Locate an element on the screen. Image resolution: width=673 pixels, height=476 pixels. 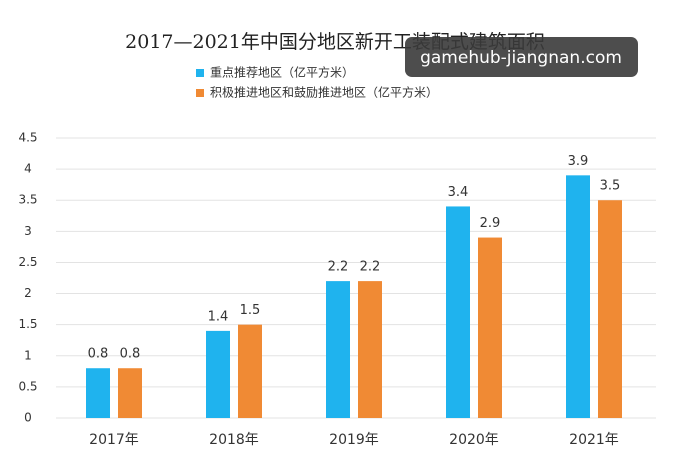
y-tick-label: 2.5 is located at coordinates (27, 262).